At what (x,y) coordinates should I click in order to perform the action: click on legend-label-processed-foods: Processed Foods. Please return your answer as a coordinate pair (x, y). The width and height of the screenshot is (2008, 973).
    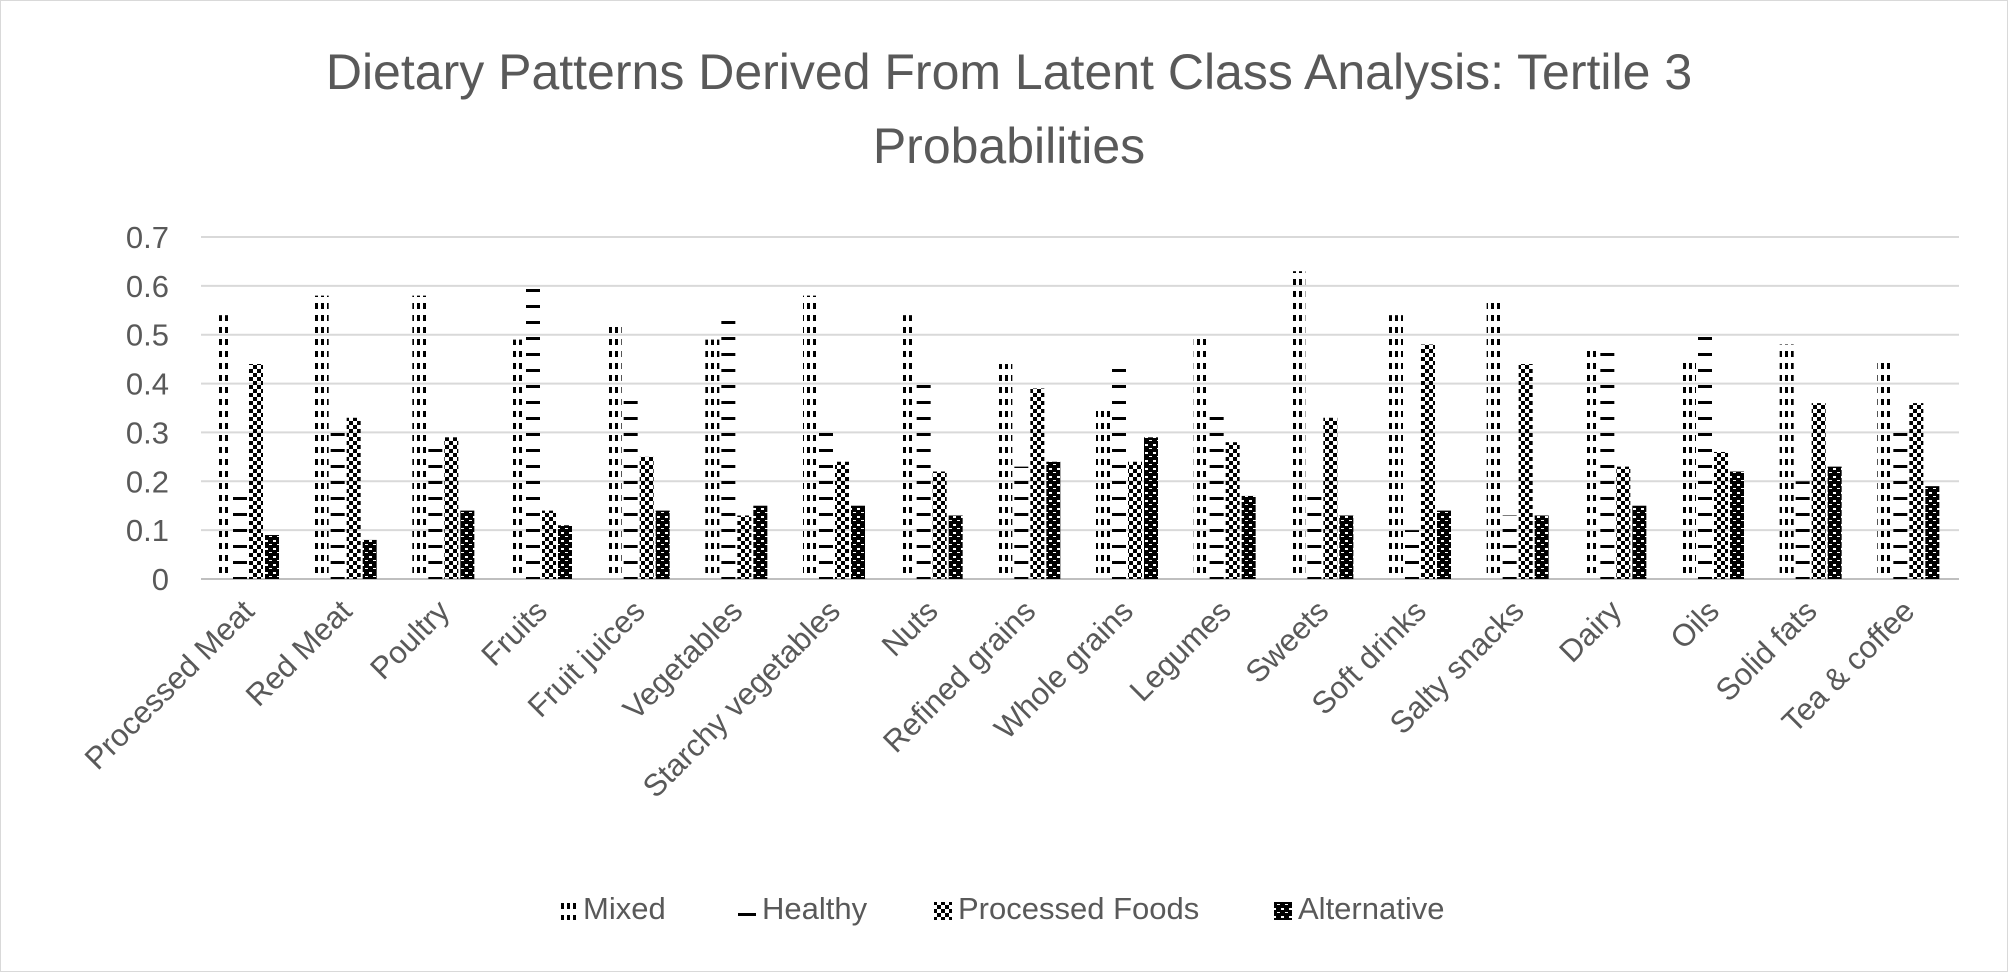
    Looking at the image, I should click on (1078, 908).